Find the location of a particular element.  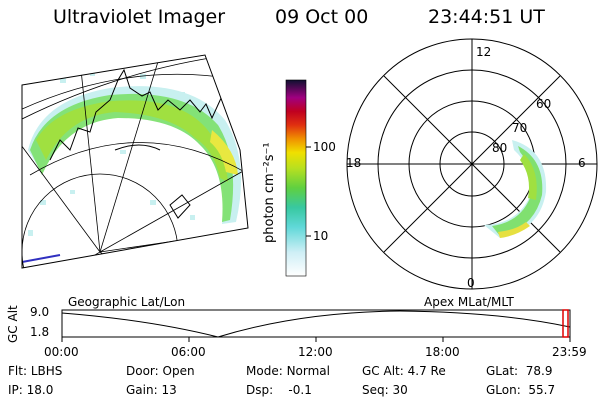

mlt-label-0: 0 is located at coordinates (471, 283).